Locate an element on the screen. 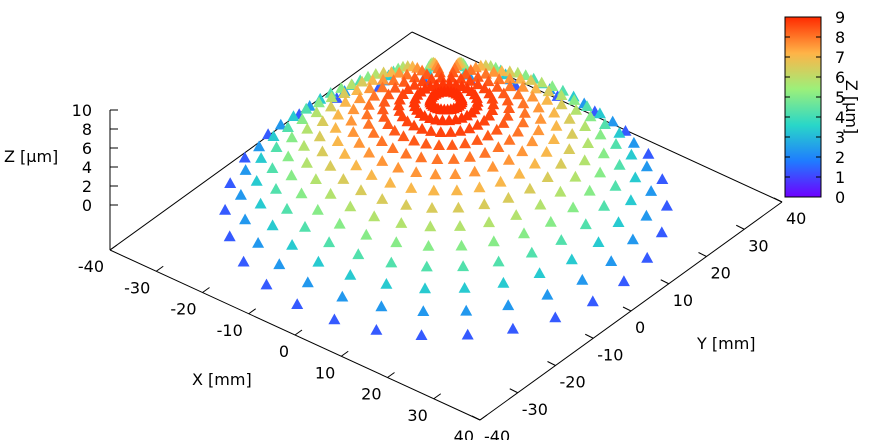 Image resolution: width=875 pixels, height=440 pixels. y-tick-label: -10 is located at coordinates (610, 354).